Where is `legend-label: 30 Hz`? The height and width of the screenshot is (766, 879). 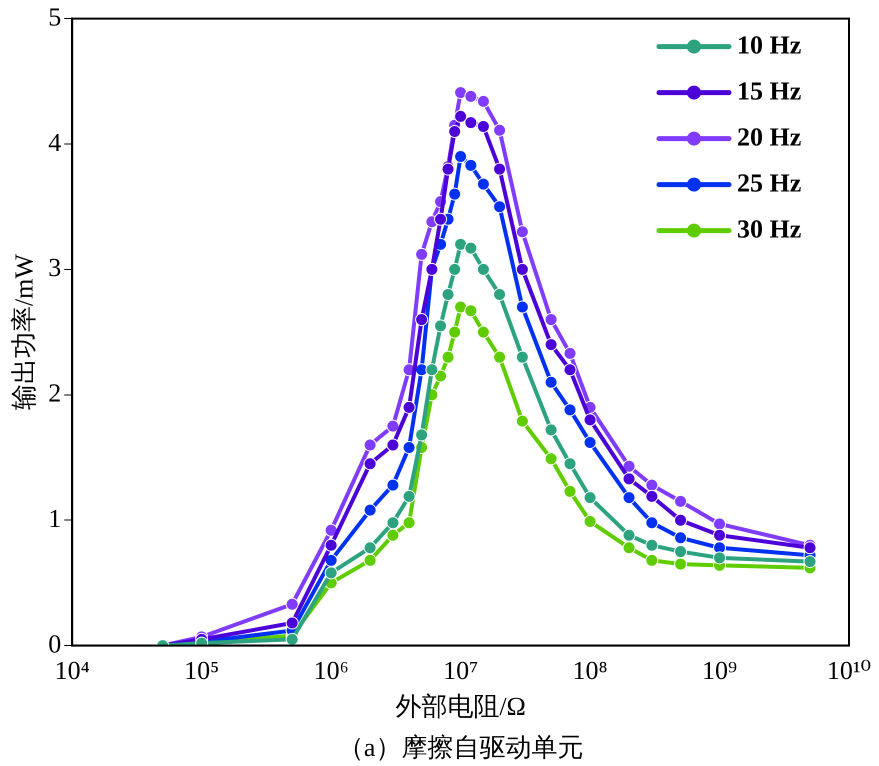 legend-label: 30 Hz is located at coordinates (769, 229).